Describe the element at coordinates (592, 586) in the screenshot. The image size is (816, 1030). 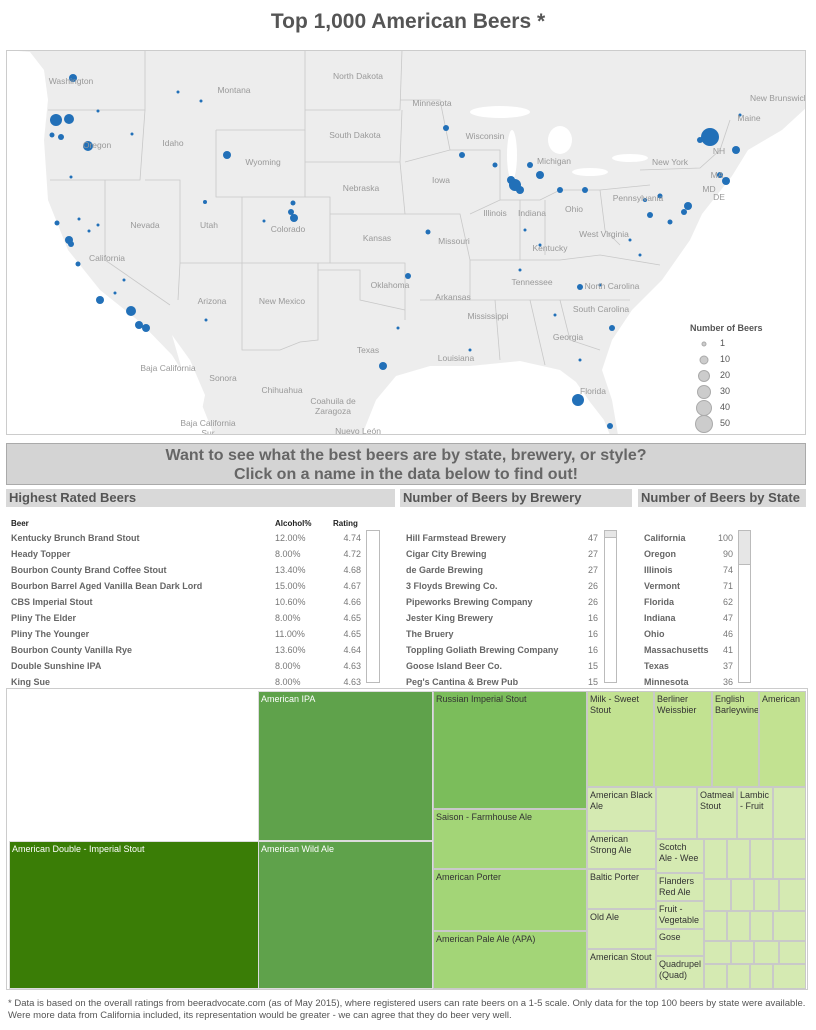
I see `breweries-cell: 26` at that location.